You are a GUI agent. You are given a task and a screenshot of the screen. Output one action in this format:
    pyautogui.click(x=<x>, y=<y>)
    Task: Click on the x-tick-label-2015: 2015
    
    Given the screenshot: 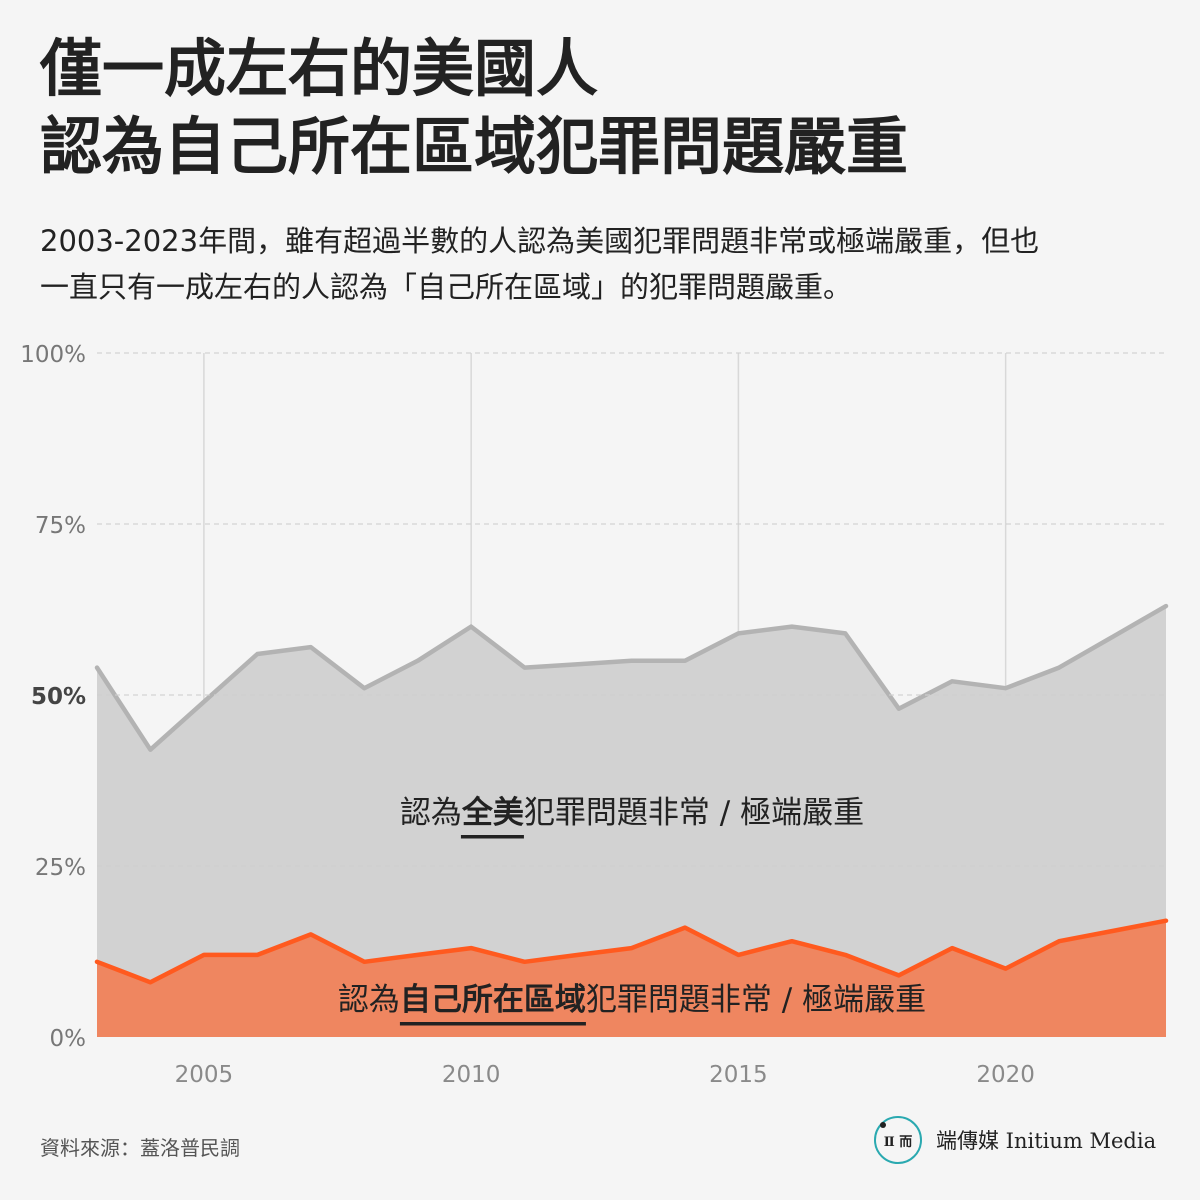 What is the action you would take?
    pyautogui.click(x=738, y=1075)
    